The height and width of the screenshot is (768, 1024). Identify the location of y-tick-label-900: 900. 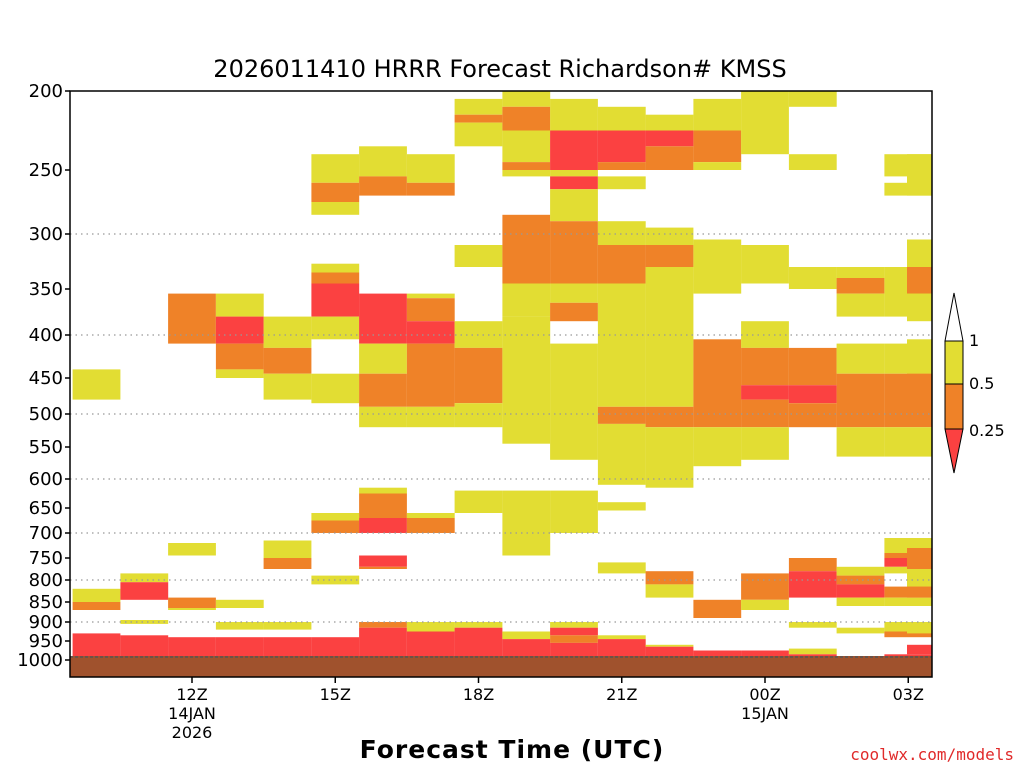
(46, 622).